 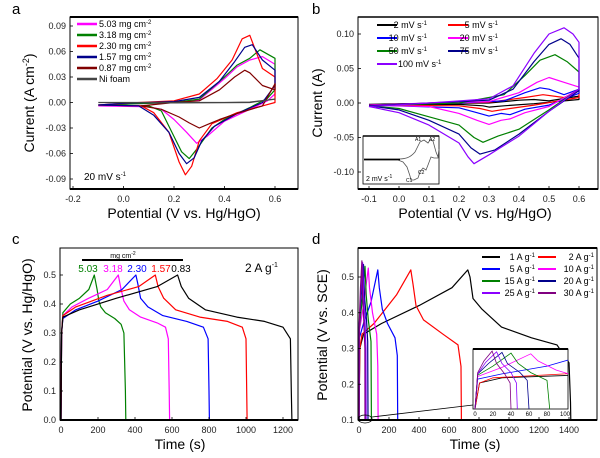 I want to click on x-ticks-d: 0 200 400 600 800 1000 1200 1400, so click(x=467, y=426).